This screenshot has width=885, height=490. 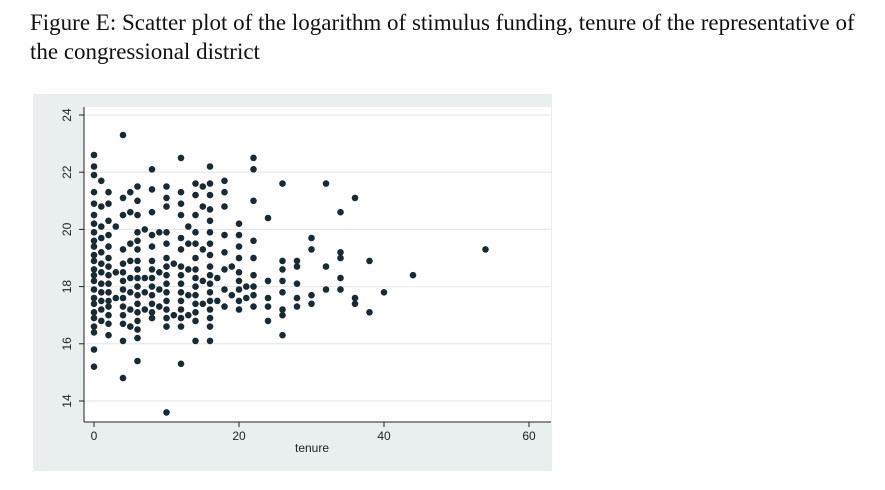 What do you see at coordinates (529, 436) in the screenshot?
I see `x-tick-label-60: 60` at bounding box center [529, 436].